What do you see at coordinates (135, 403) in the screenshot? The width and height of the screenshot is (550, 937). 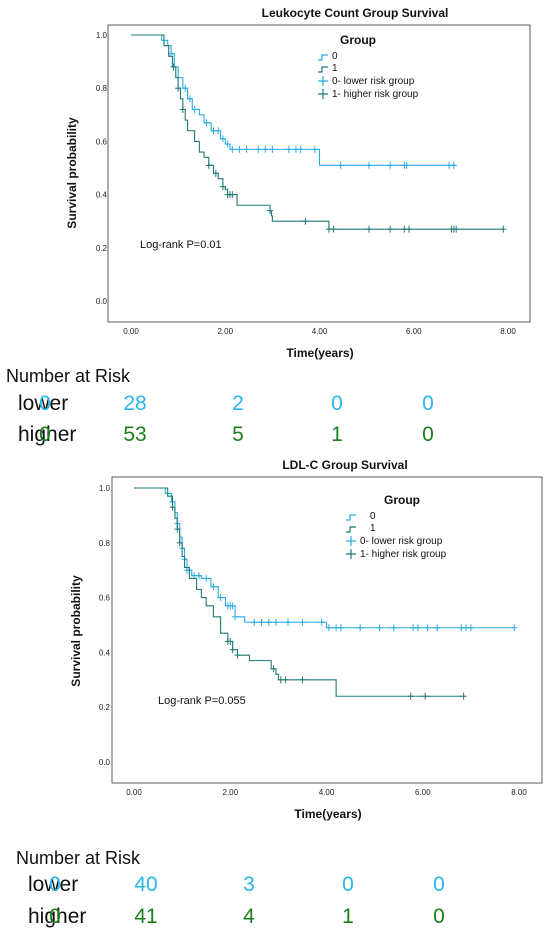 I see `risk-value-lower: 28` at bounding box center [135, 403].